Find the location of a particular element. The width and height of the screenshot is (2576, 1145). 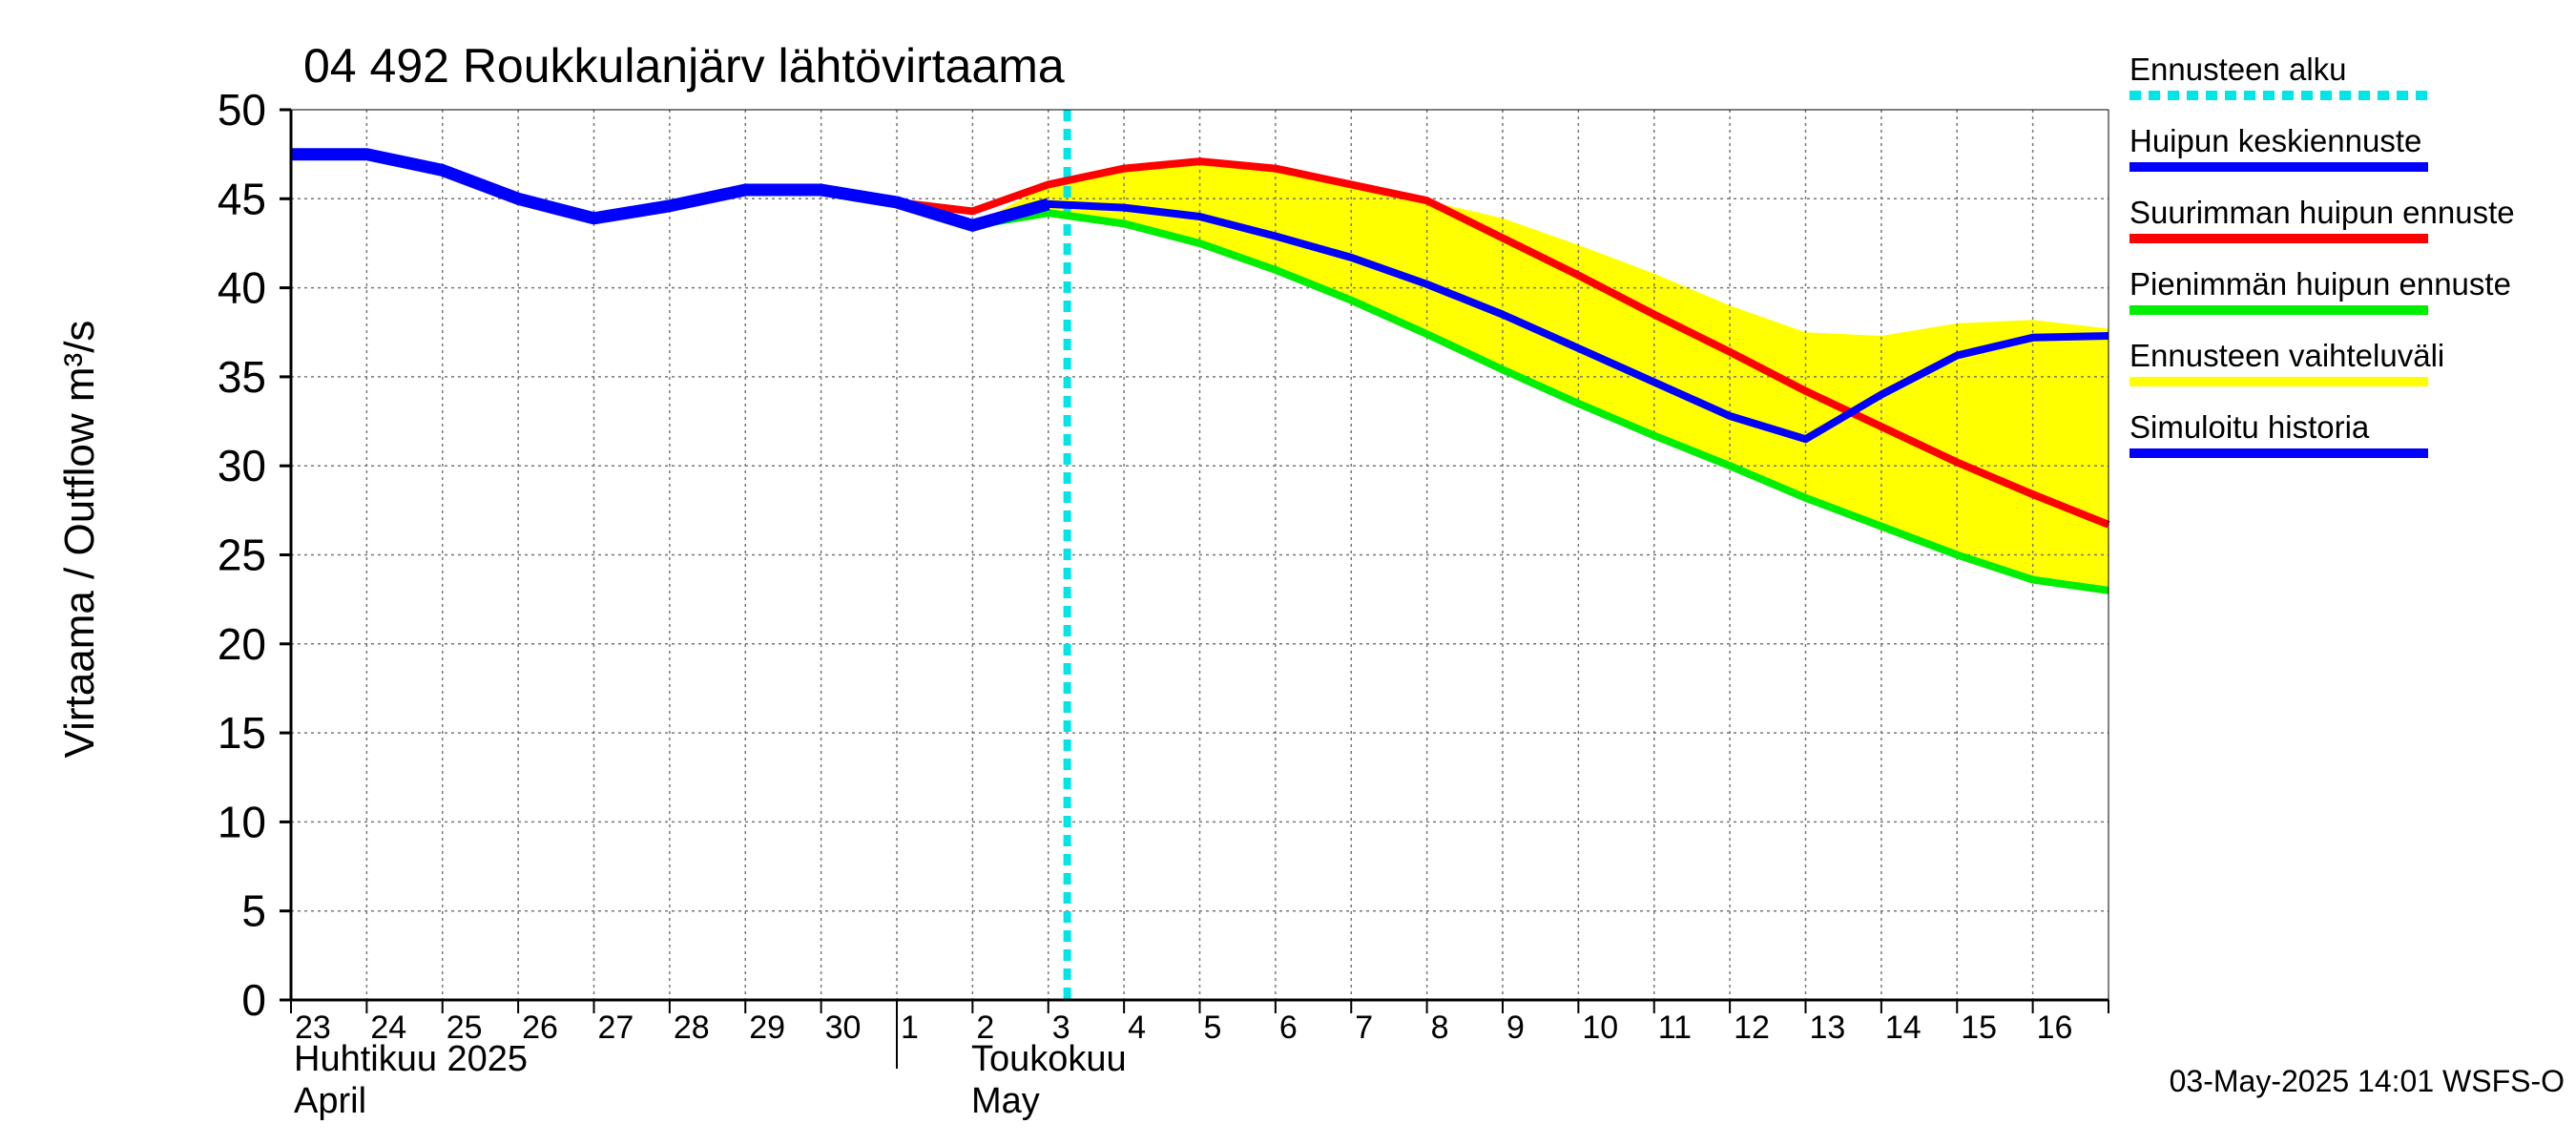

x-tick-label: 29 is located at coordinates (767, 1028).